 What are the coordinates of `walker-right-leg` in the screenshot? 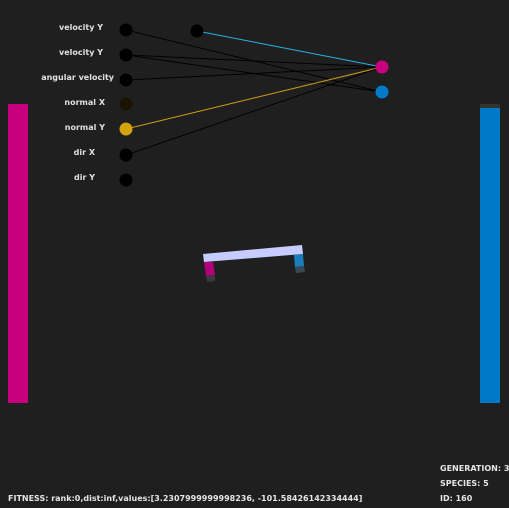 It's located at (299, 260).